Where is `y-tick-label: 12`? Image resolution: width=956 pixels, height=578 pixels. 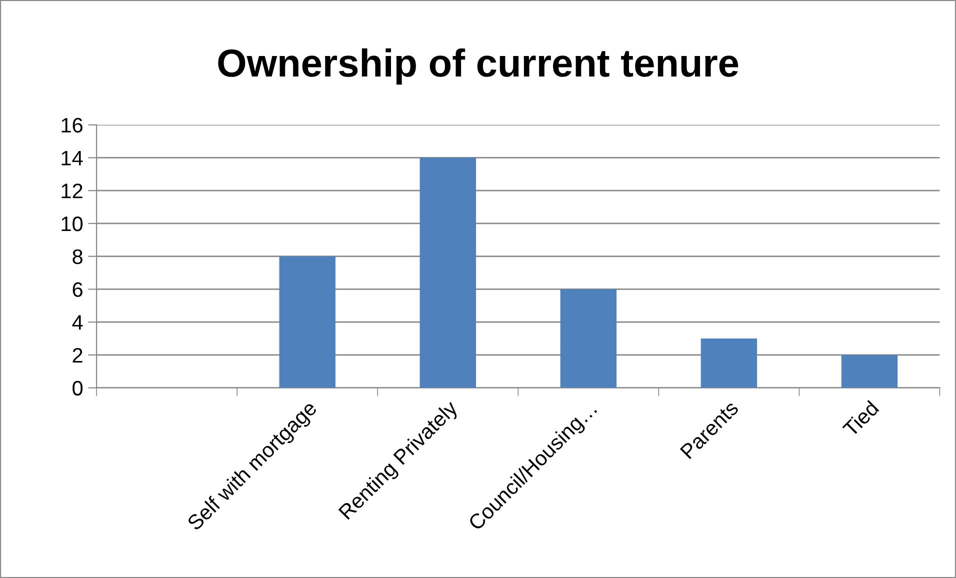 y-tick-label: 12 is located at coordinates (72, 191).